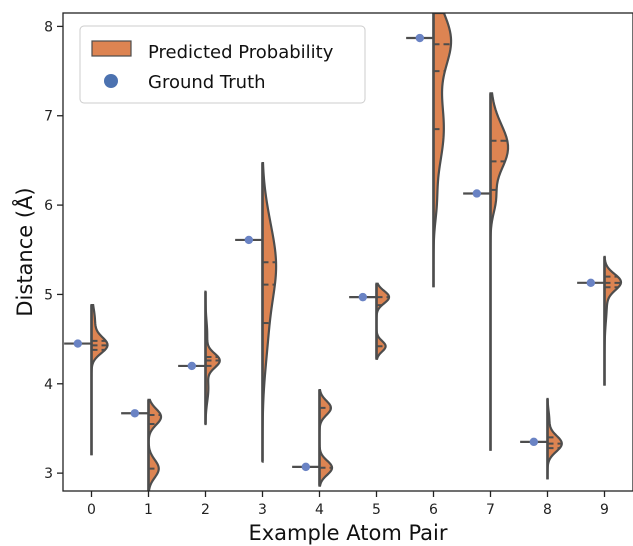  What do you see at coordinates (262, 510) in the screenshot?
I see `x-tick-label: 3` at bounding box center [262, 510].